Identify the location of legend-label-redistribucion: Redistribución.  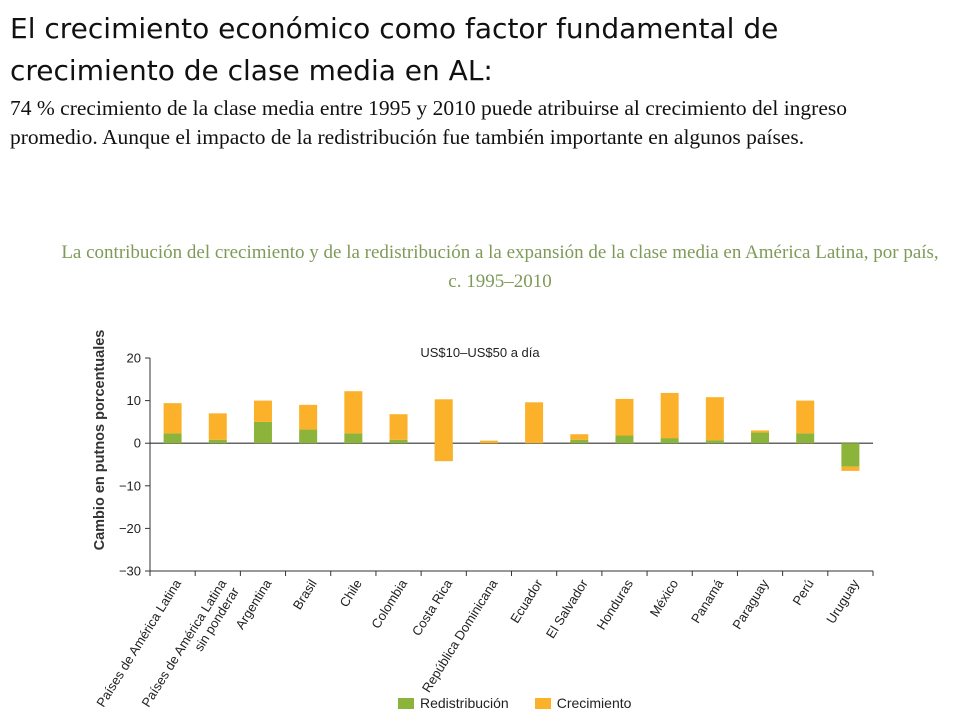
(464, 703).